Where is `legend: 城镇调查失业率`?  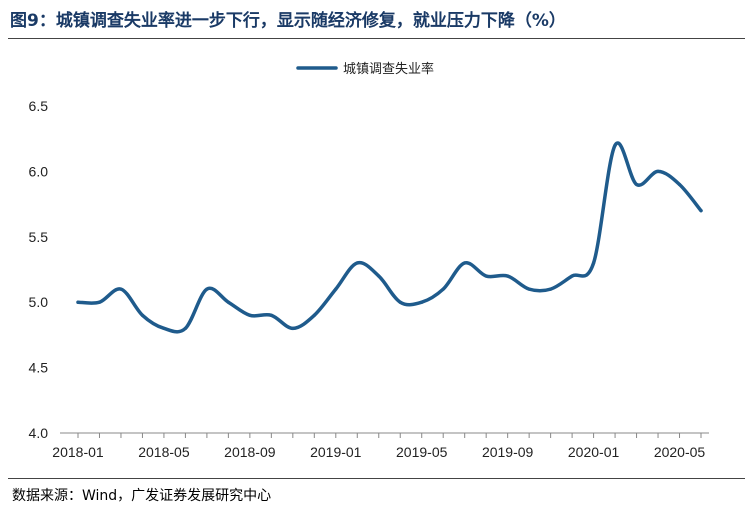
legend: 城镇调查失业率 is located at coordinates (365, 69).